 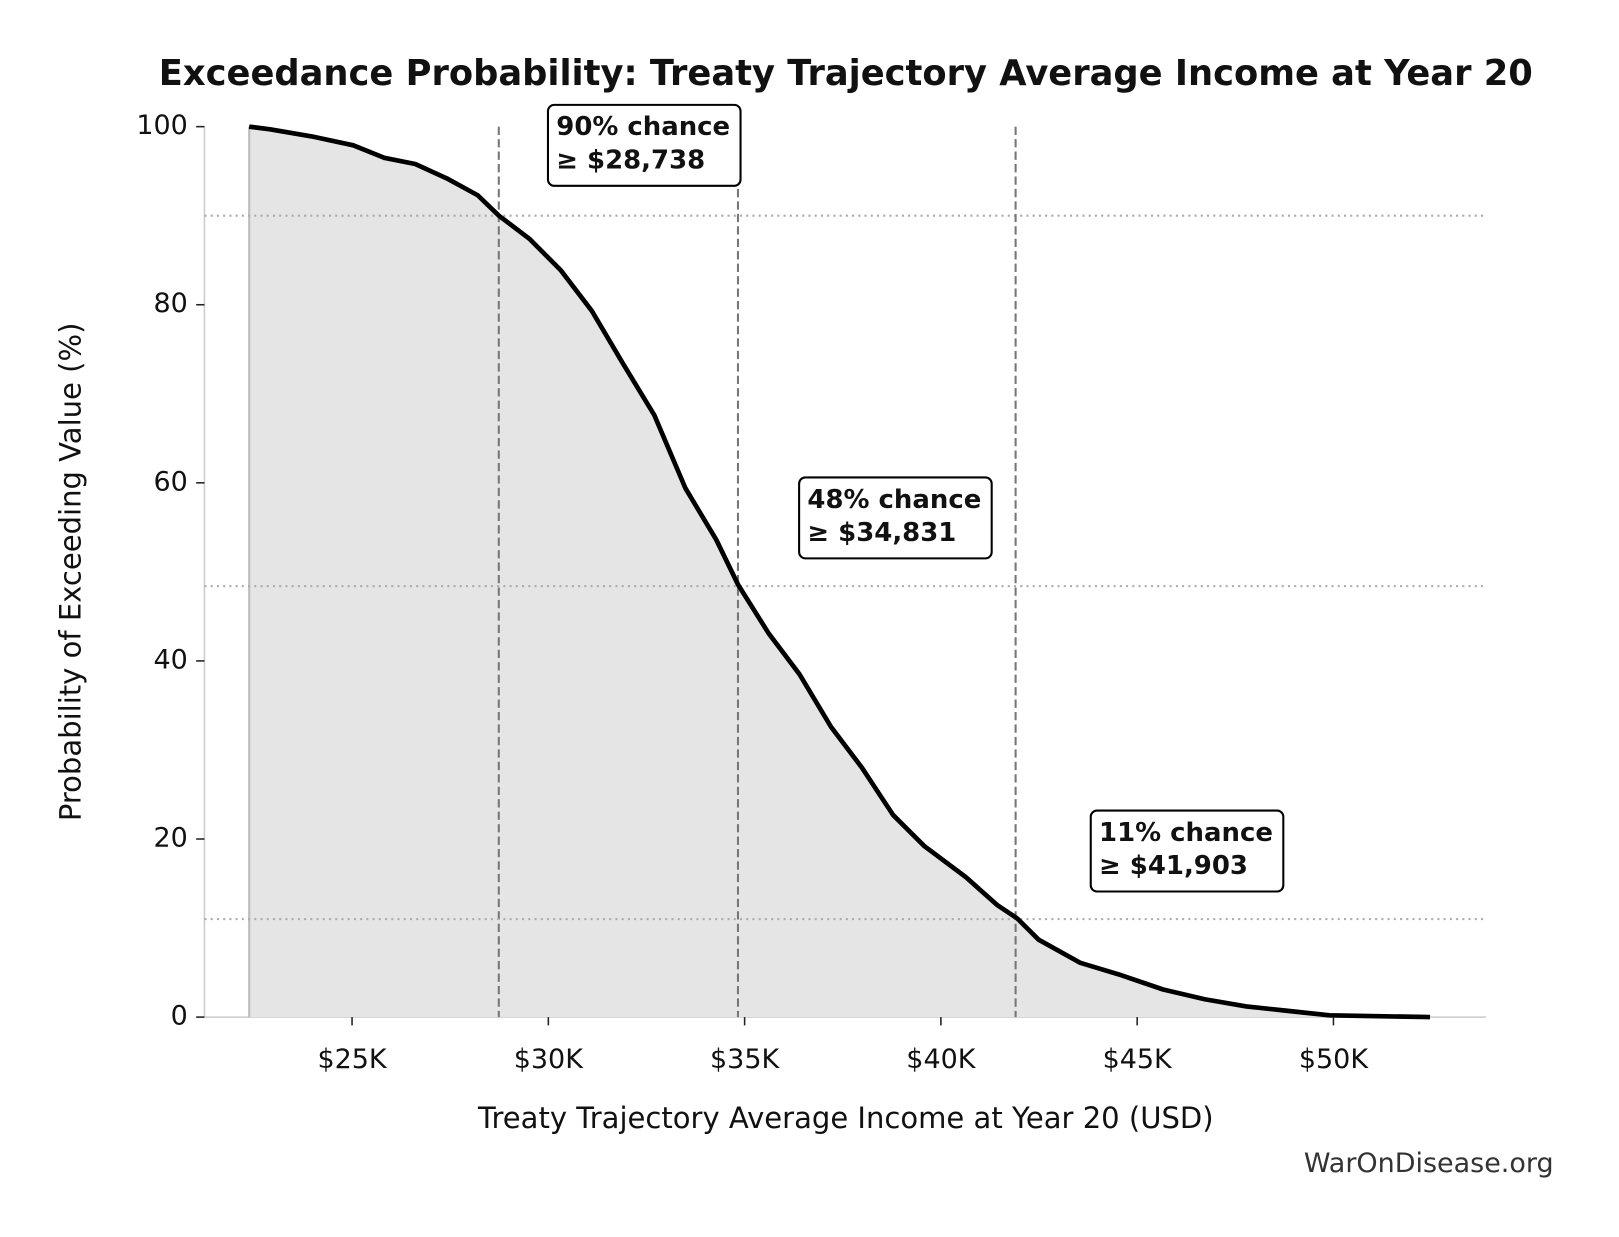 What do you see at coordinates (1334, 1059) in the screenshot?
I see `x-tick-label: $50K` at bounding box center [1334, 1059].